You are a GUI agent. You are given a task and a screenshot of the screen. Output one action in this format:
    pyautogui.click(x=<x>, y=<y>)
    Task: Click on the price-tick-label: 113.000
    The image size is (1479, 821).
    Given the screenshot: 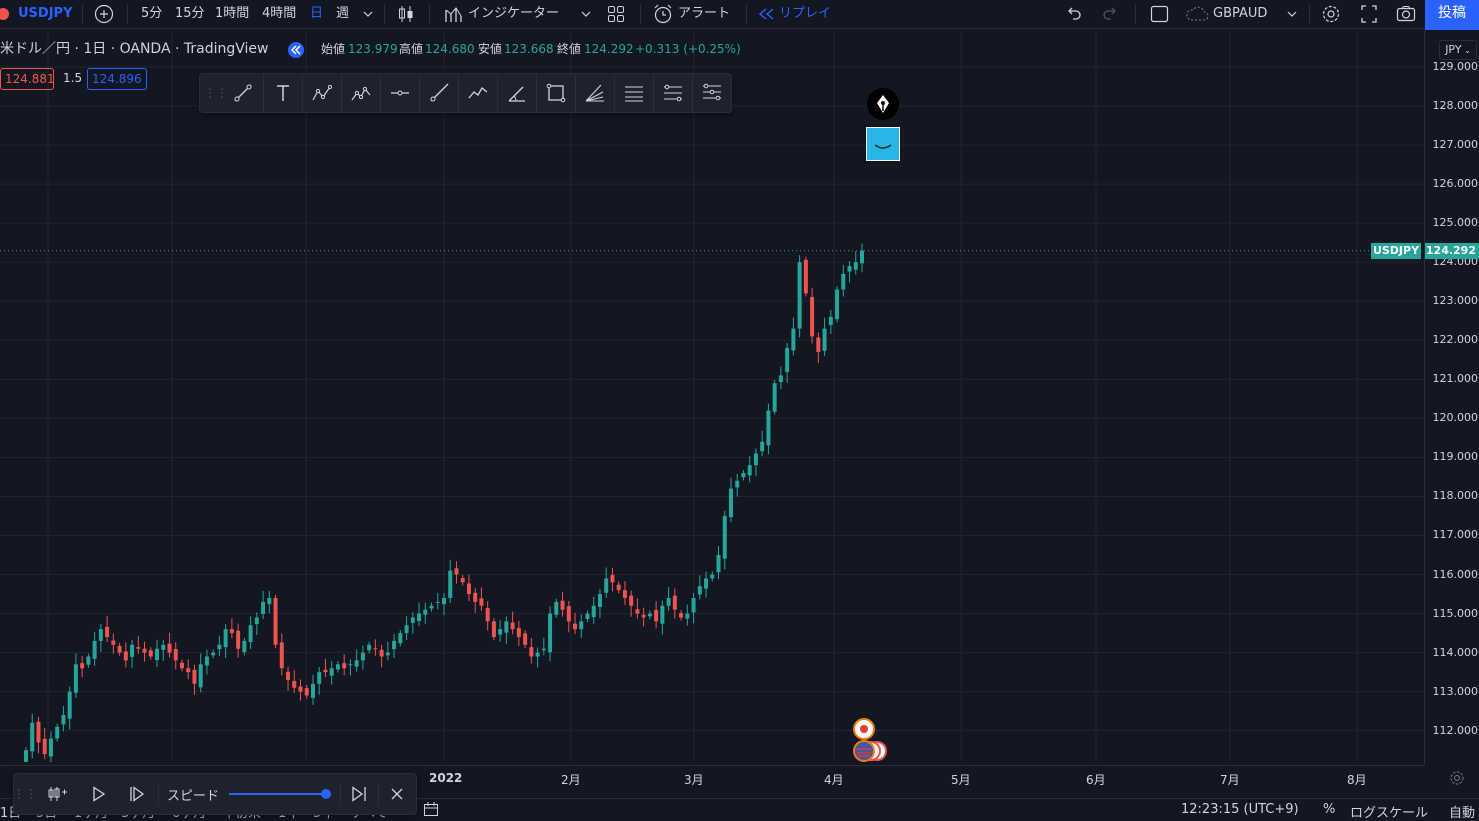 What is the action you would take?
    pyautogui.click(x=1455, y=691)
    